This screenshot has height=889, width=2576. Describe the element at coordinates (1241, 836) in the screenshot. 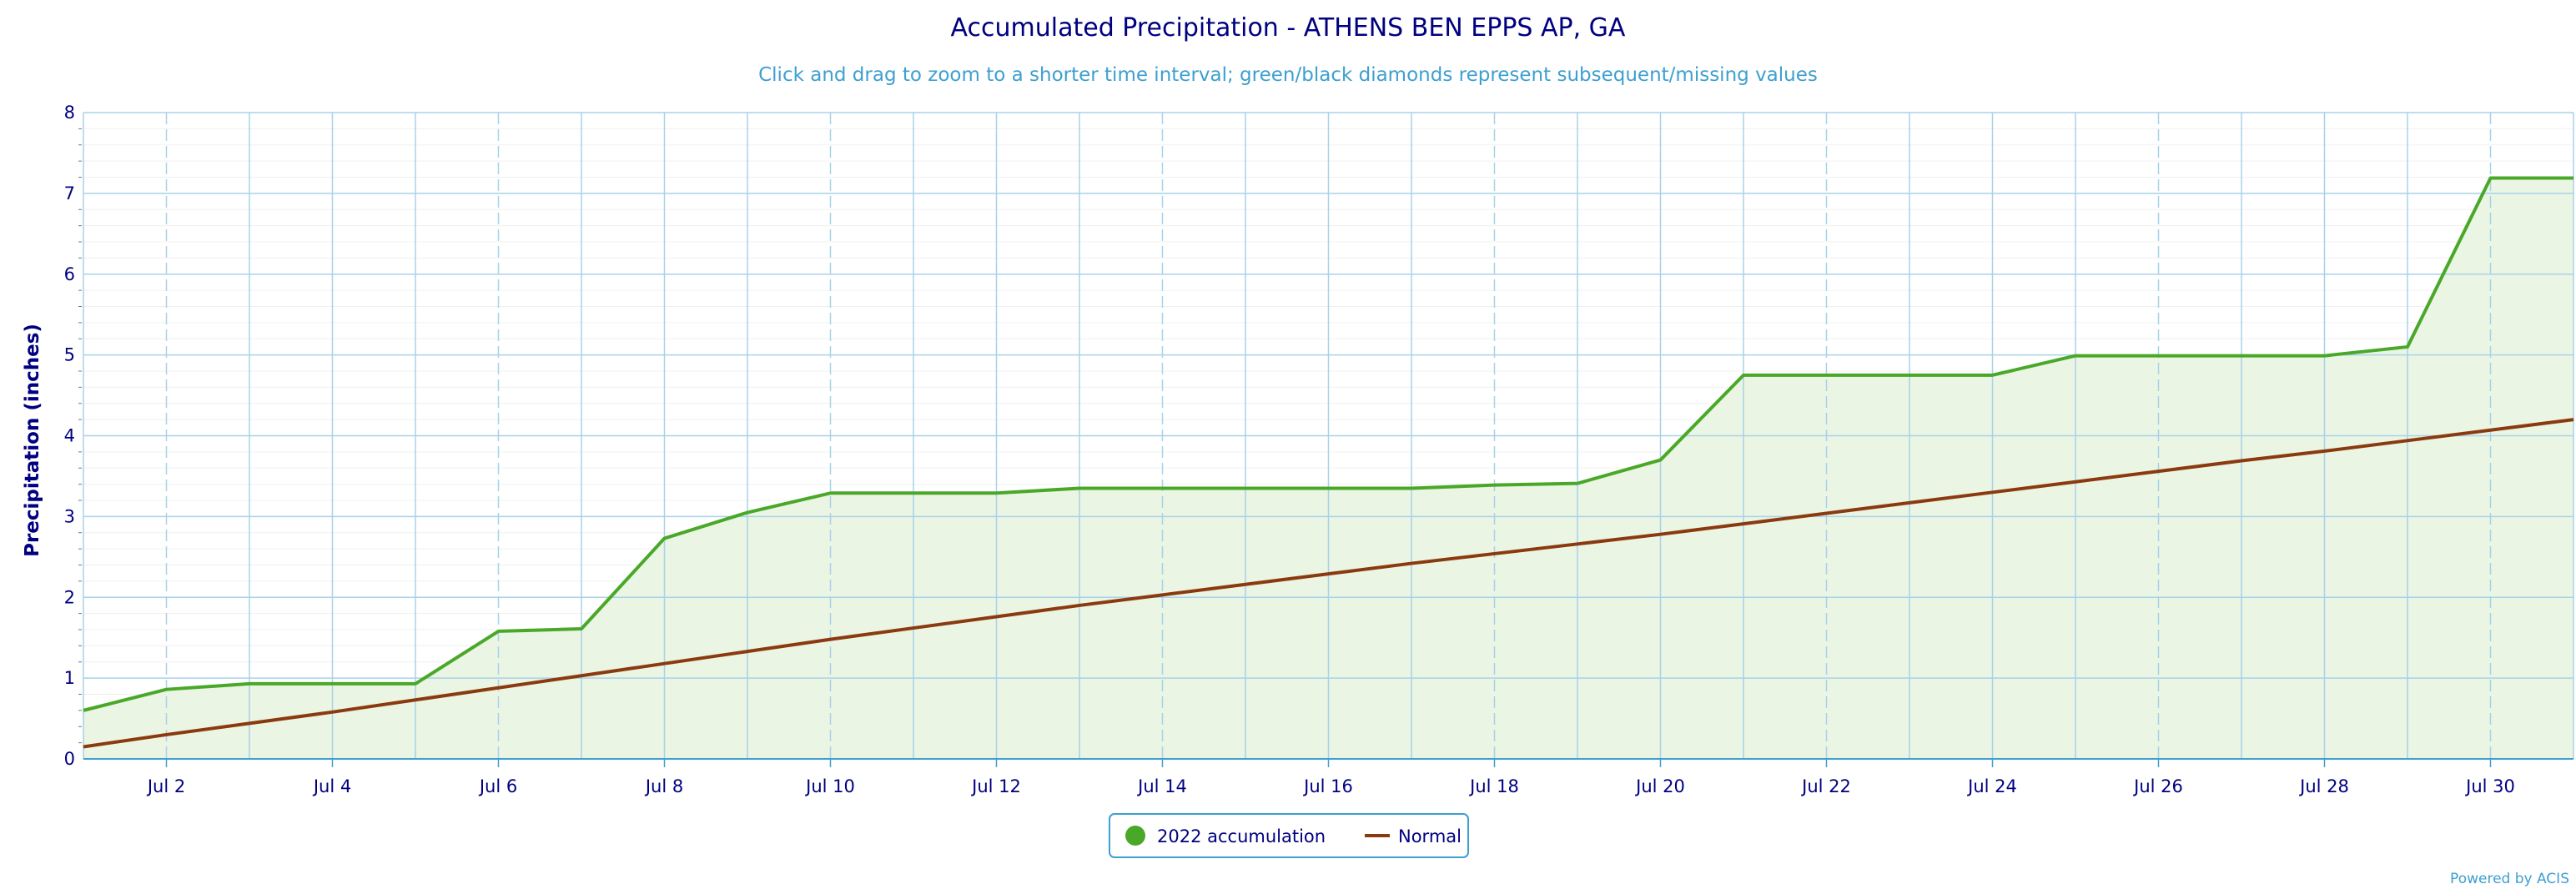

I see `legend-label-2022-accumulation: 2022 accumulation` at that location.